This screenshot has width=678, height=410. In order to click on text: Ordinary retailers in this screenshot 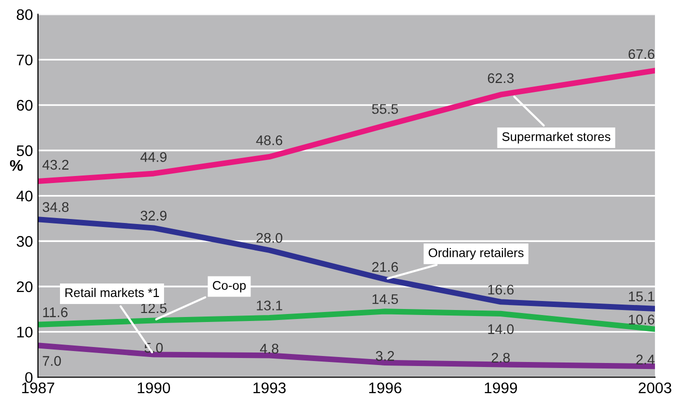, I will do `click(476, 254)`.